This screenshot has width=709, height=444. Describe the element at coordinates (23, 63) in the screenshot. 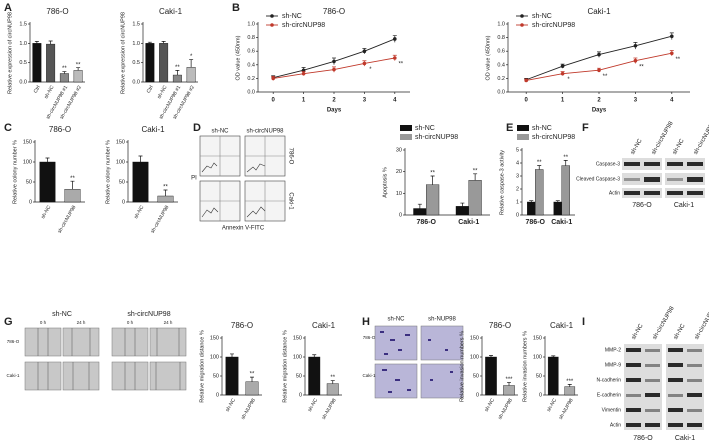

I see `y-tick-label: 0.5` at that location.